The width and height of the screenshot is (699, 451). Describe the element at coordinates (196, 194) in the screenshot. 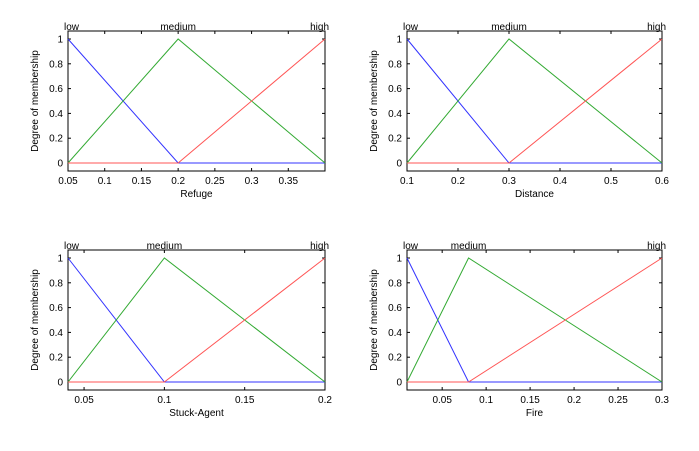

I see `x-axis-title: Refuge` at that location.